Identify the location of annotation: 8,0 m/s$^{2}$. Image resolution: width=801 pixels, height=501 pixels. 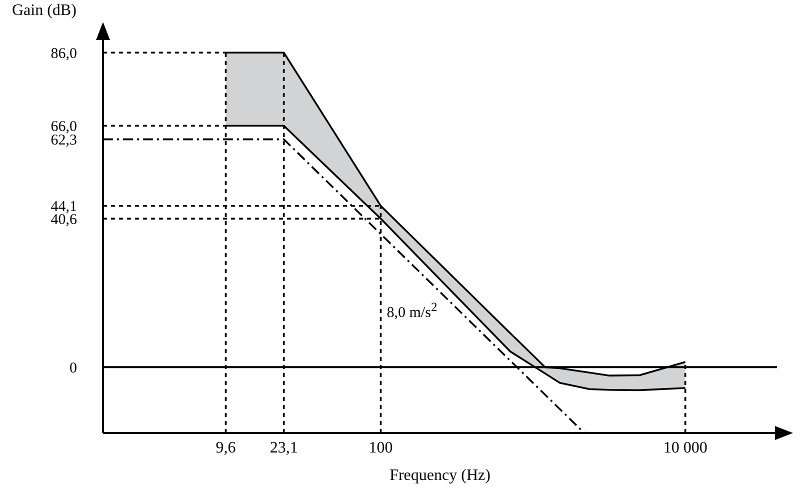
(412, 311).